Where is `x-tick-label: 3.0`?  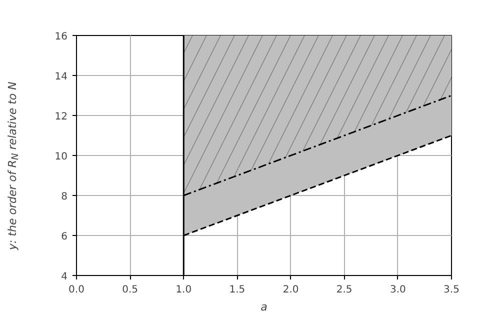
x-tick-label: 3.0 is located at coordinates (398, 290).